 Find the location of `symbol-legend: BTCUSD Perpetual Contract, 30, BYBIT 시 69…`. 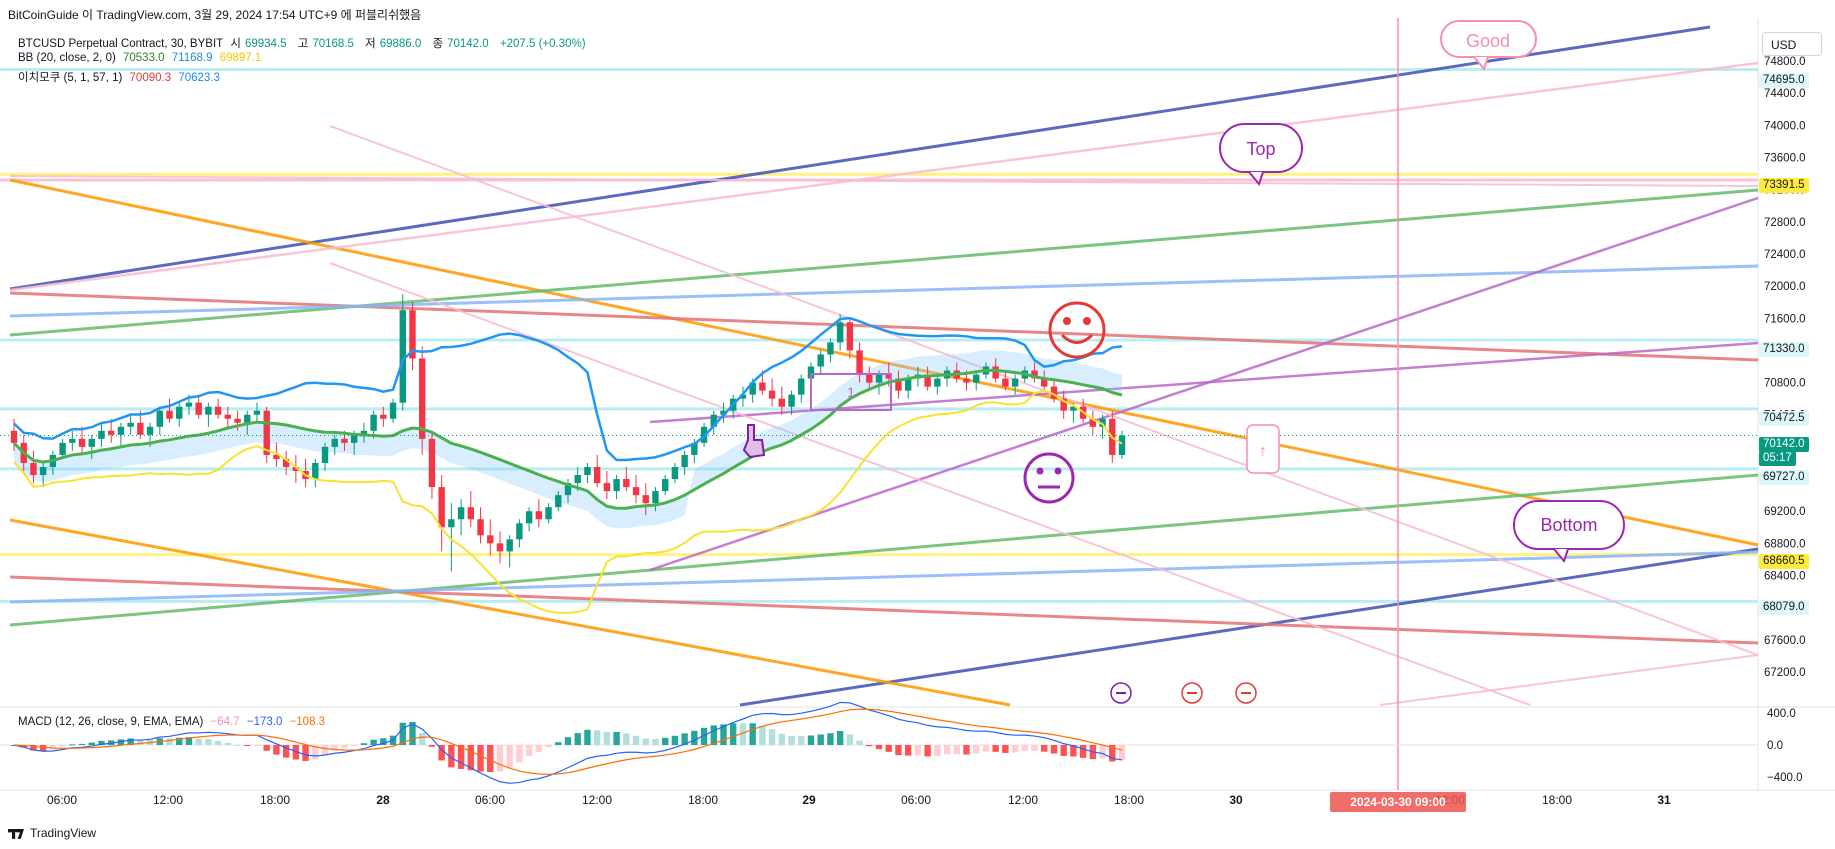

symbol-legend: BTCUSD Perpetual Contract, 30, BYBIT 시 69… is located at coordinates (304, 43).